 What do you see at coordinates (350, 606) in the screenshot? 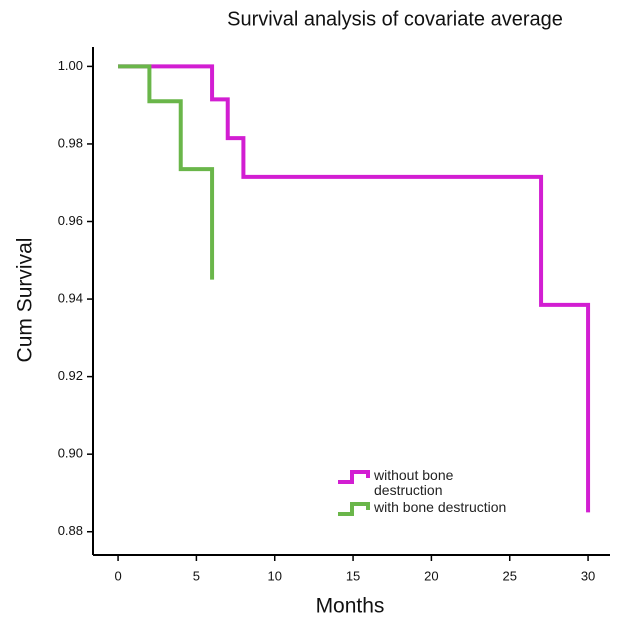
I see `x-axis-label: Months` at bounding box center [350, 606].